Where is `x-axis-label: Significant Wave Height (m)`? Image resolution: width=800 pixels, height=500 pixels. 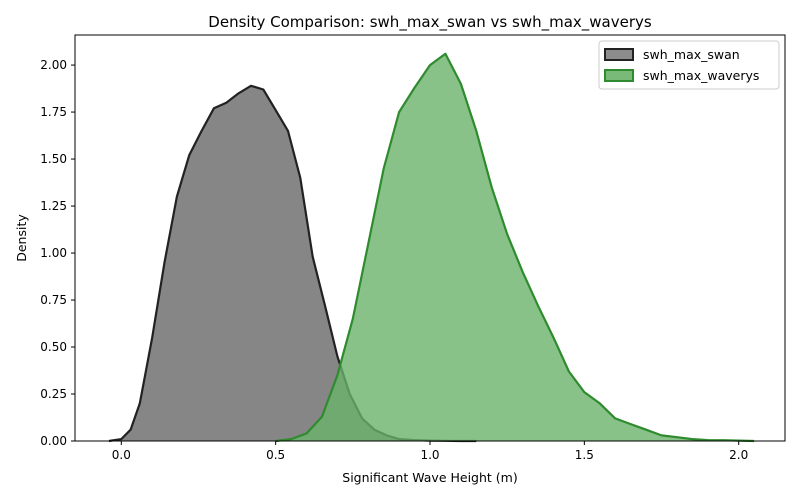 x-axis-label: Significant Wave Height (m) is located at coordinates (429, 477).